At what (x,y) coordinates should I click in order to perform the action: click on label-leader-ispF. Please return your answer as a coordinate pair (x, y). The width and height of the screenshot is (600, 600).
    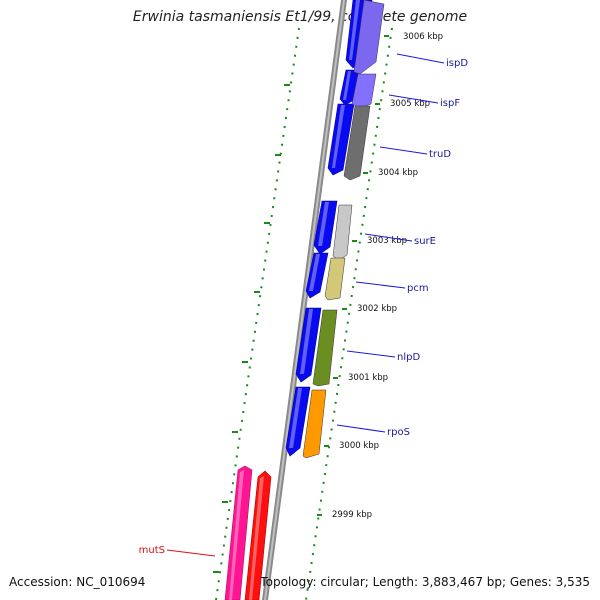
    Looking at the image, I should click on (413, 99).